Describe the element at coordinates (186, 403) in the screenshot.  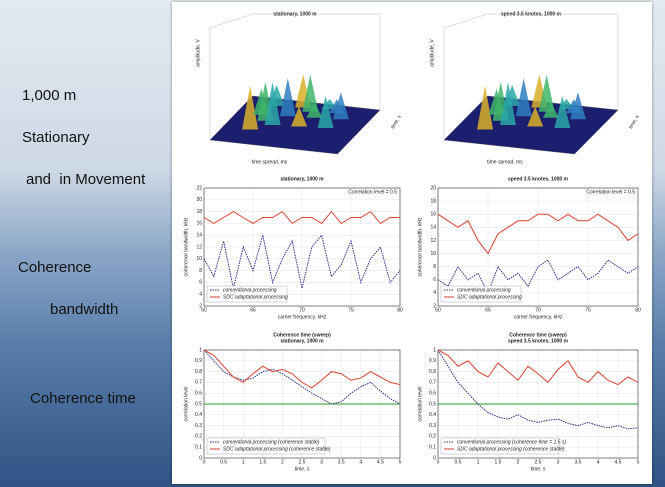
I see `y-axis-label: correlation level` at that location.